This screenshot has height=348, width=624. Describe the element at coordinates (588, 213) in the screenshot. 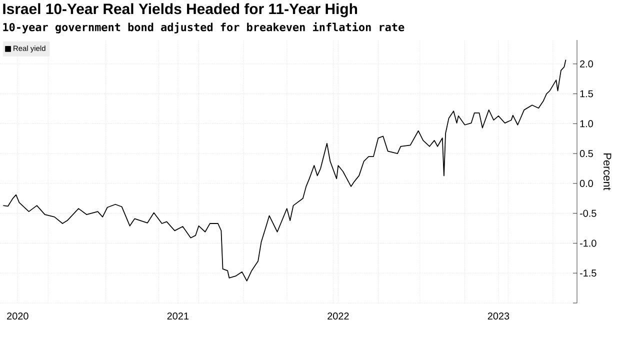

I see `y-tick-label: -0.5` at that location.